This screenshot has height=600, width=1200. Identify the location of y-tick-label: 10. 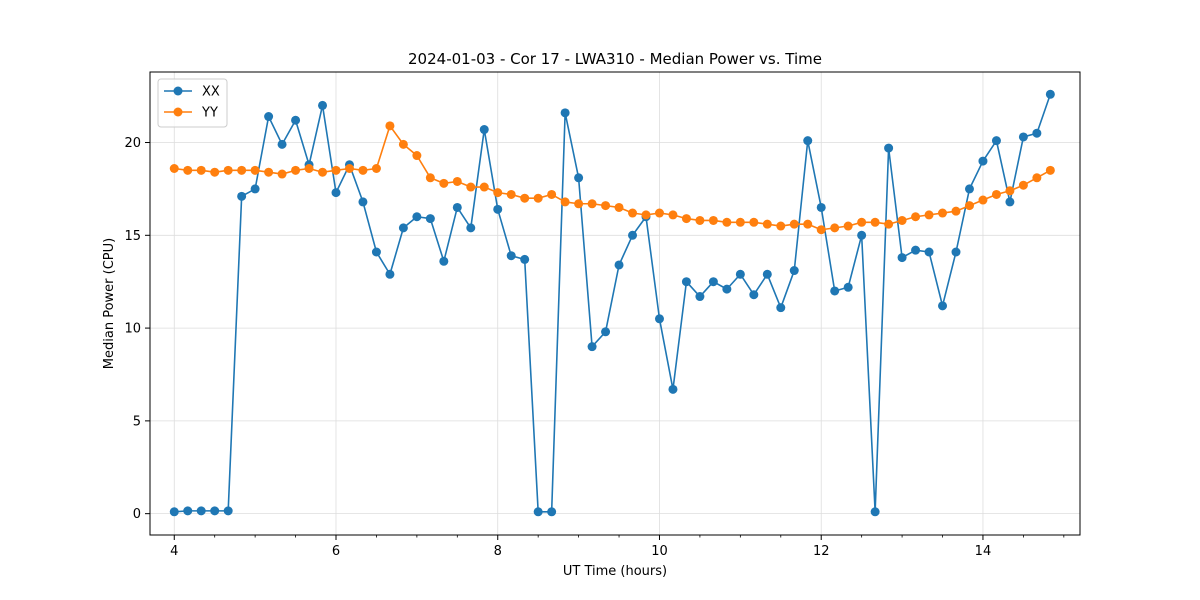
(132, 329).